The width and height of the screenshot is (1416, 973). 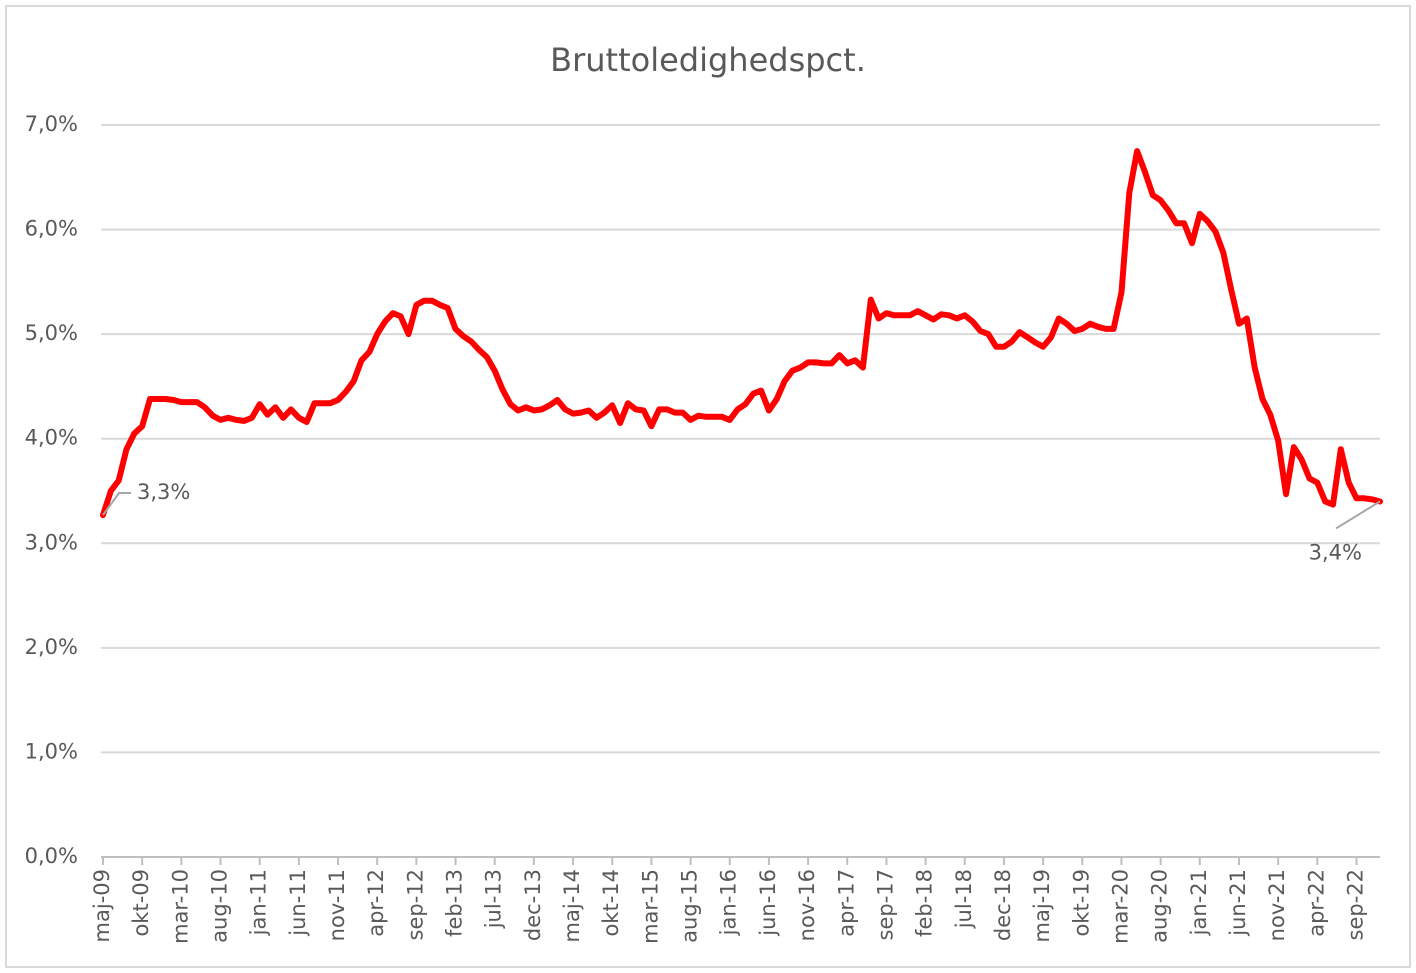 What do you see at coordinates (51, 856) in the screenshot?
I see `y-tick-label: 0,0%` at bounding box center [51, 856].